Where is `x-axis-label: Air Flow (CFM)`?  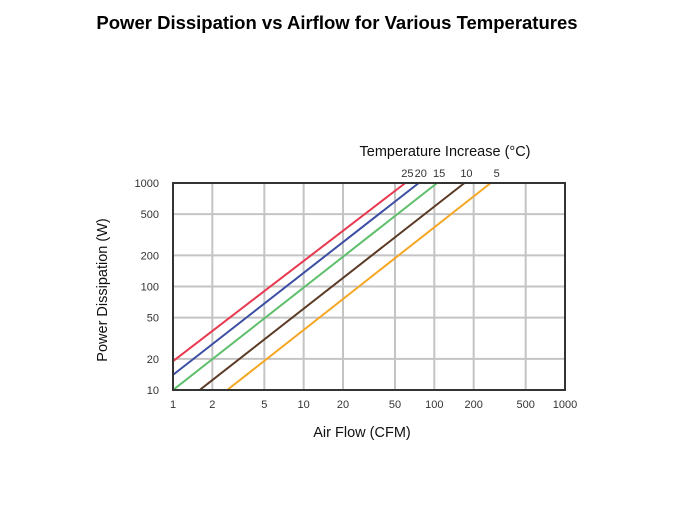 x-axis-label: Air Flow (CFM) is located at coordinates (361, 433).